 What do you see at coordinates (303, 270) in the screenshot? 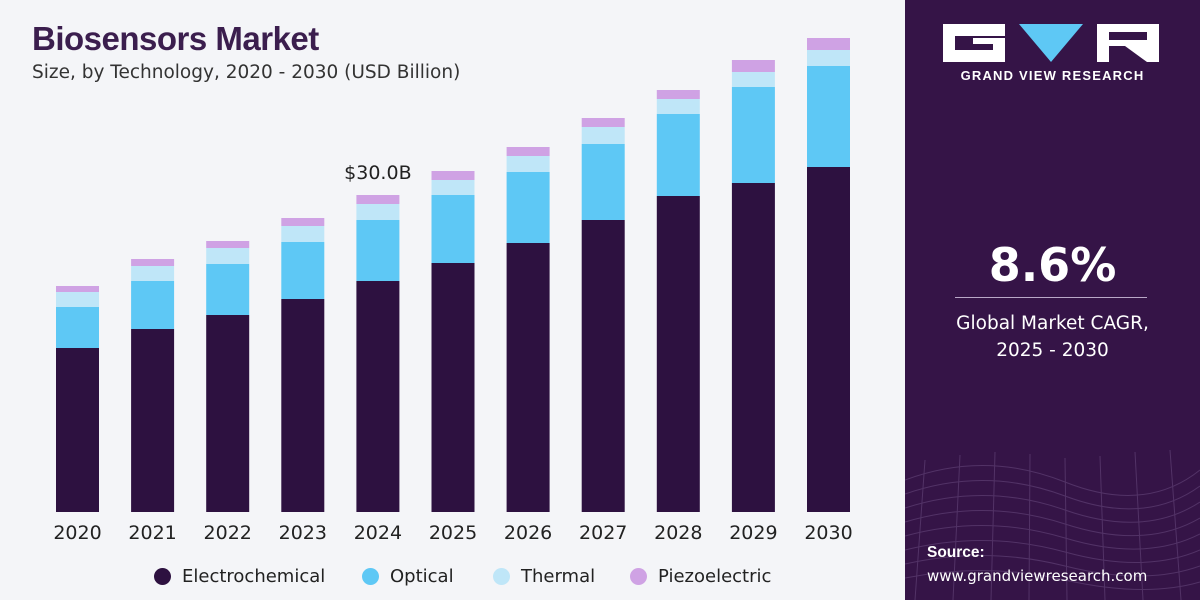
I see `bar-2023-optical` at bounding box center [303, 270].